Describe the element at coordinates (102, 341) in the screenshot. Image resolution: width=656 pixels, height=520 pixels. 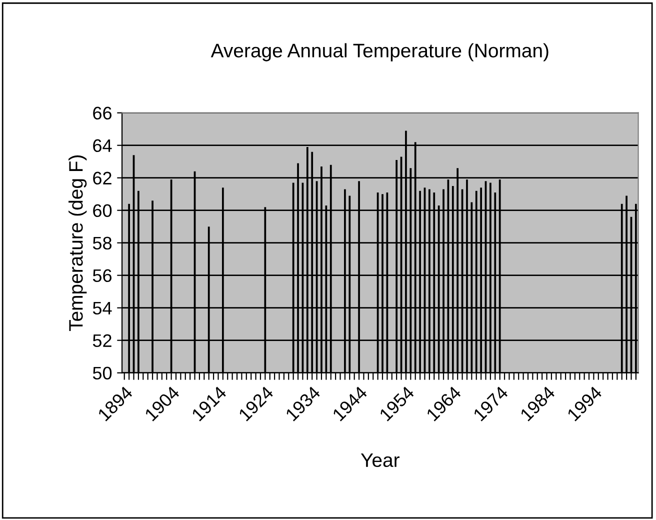
I see `y-tick-label: 52` at that location.